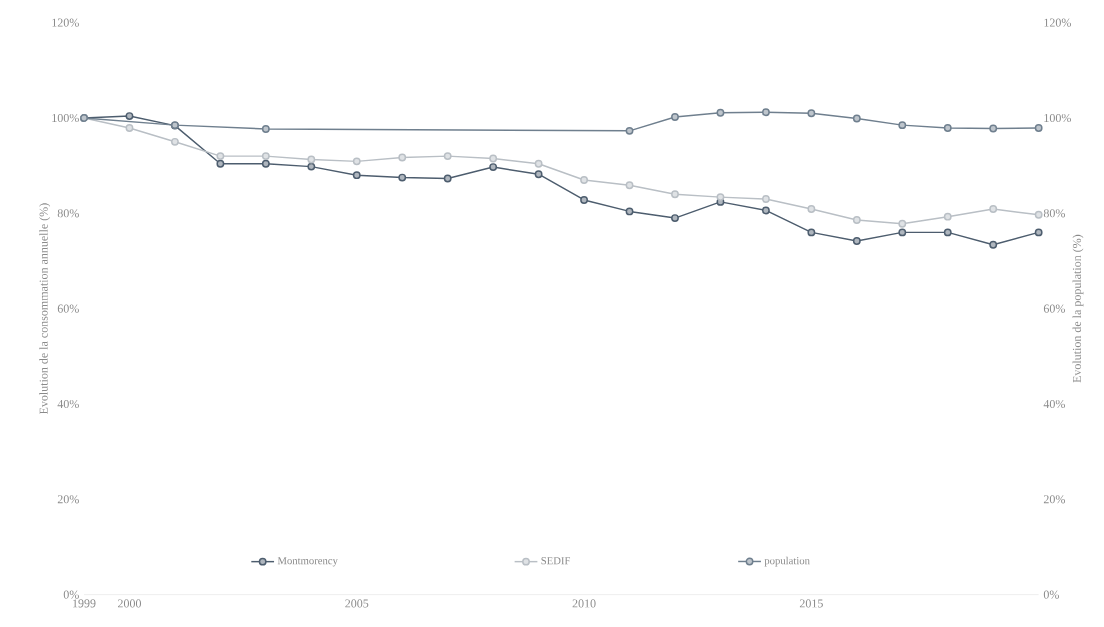  I want to click on x-tick-label: 2010, so click(584, 603).